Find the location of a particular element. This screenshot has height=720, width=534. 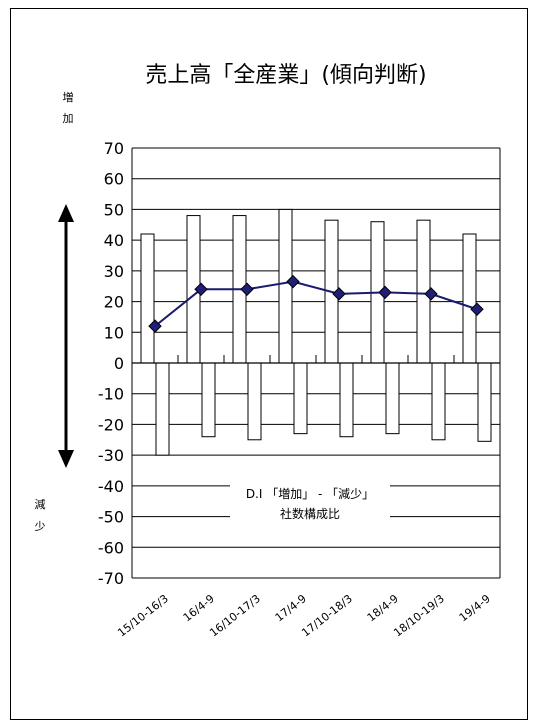

decrease-label-bottom: 少 is located at coordinates (40, 526).